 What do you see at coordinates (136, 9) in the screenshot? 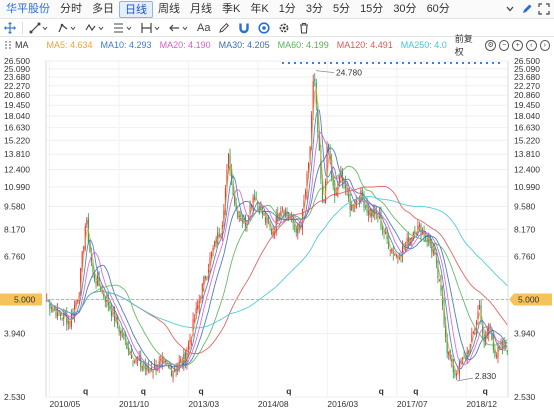
I see `tab-daily: 日线` at bounding box center [136, 9].